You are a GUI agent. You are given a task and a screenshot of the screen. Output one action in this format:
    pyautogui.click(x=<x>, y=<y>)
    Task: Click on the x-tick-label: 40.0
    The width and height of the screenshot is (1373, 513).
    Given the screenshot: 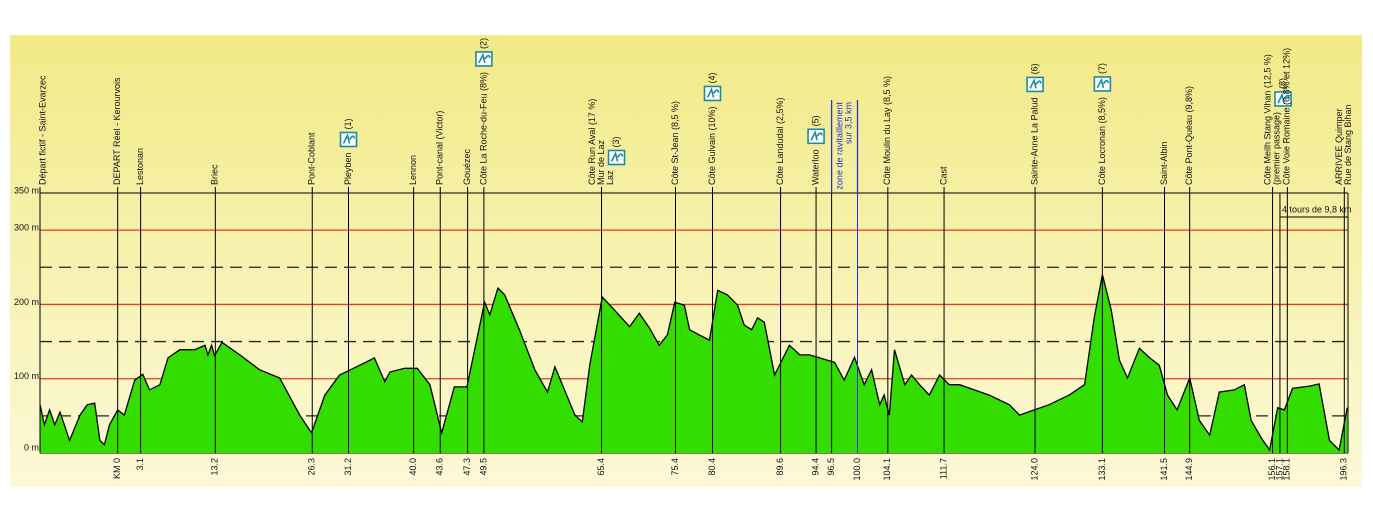 What is the action you would take?
    pyautogui.click(x=413, y=467)
    